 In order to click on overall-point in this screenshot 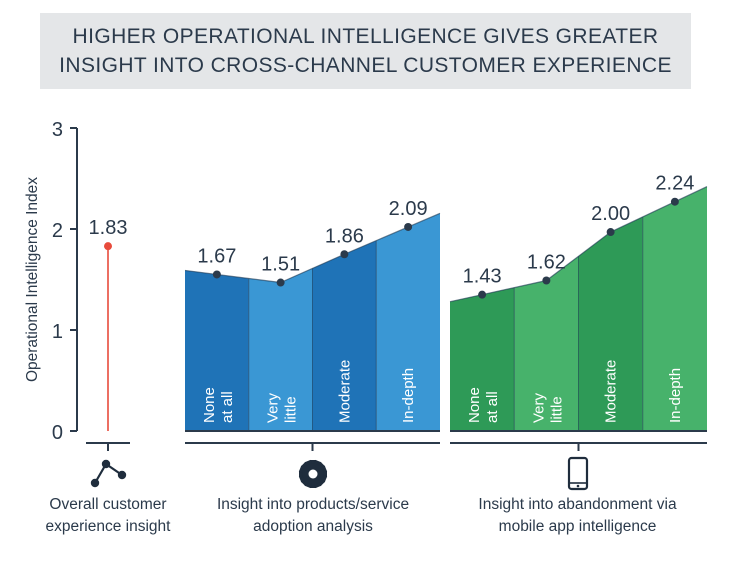, I will do `click(108, 246)`.